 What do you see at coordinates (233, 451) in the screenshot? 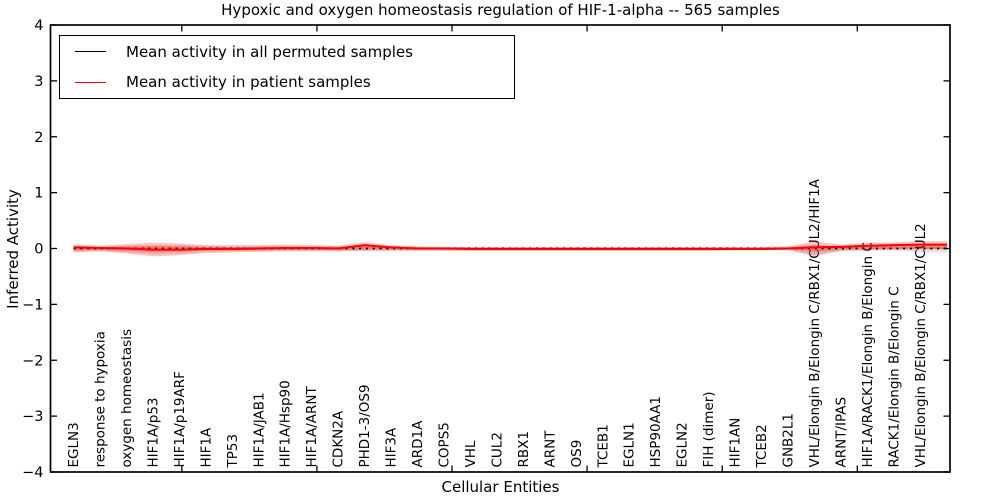
I see `x-category-label: TP53` at bounding box center [233, 451].